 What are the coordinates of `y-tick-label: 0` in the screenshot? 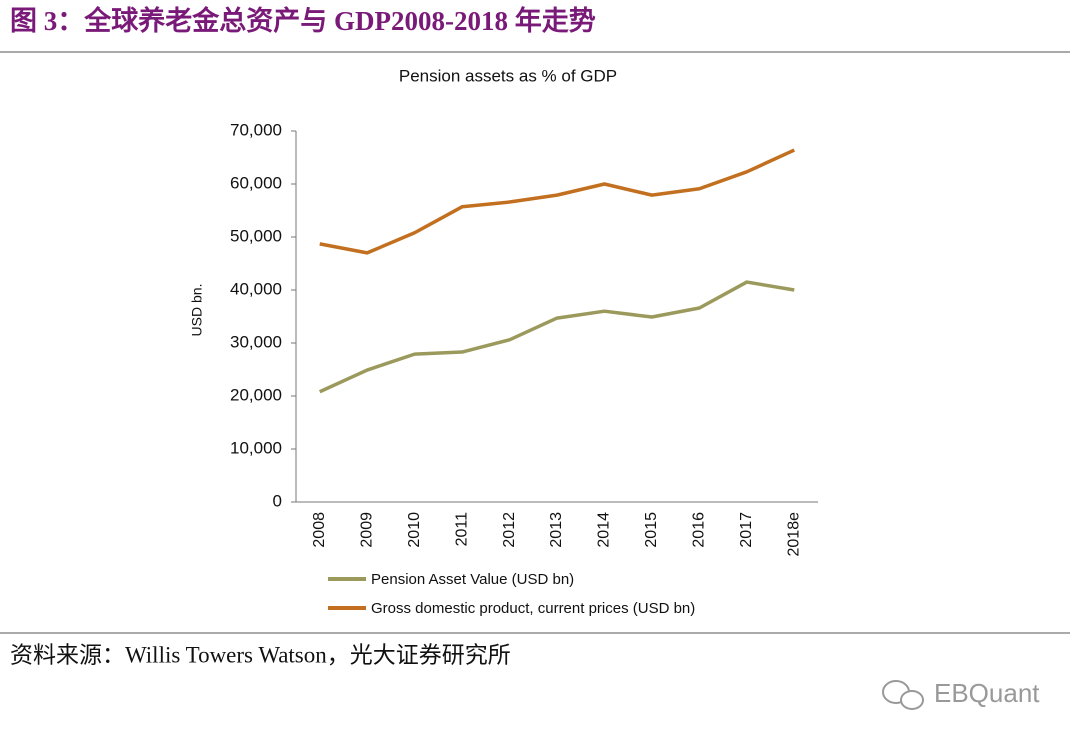 It's located at (277, 500).